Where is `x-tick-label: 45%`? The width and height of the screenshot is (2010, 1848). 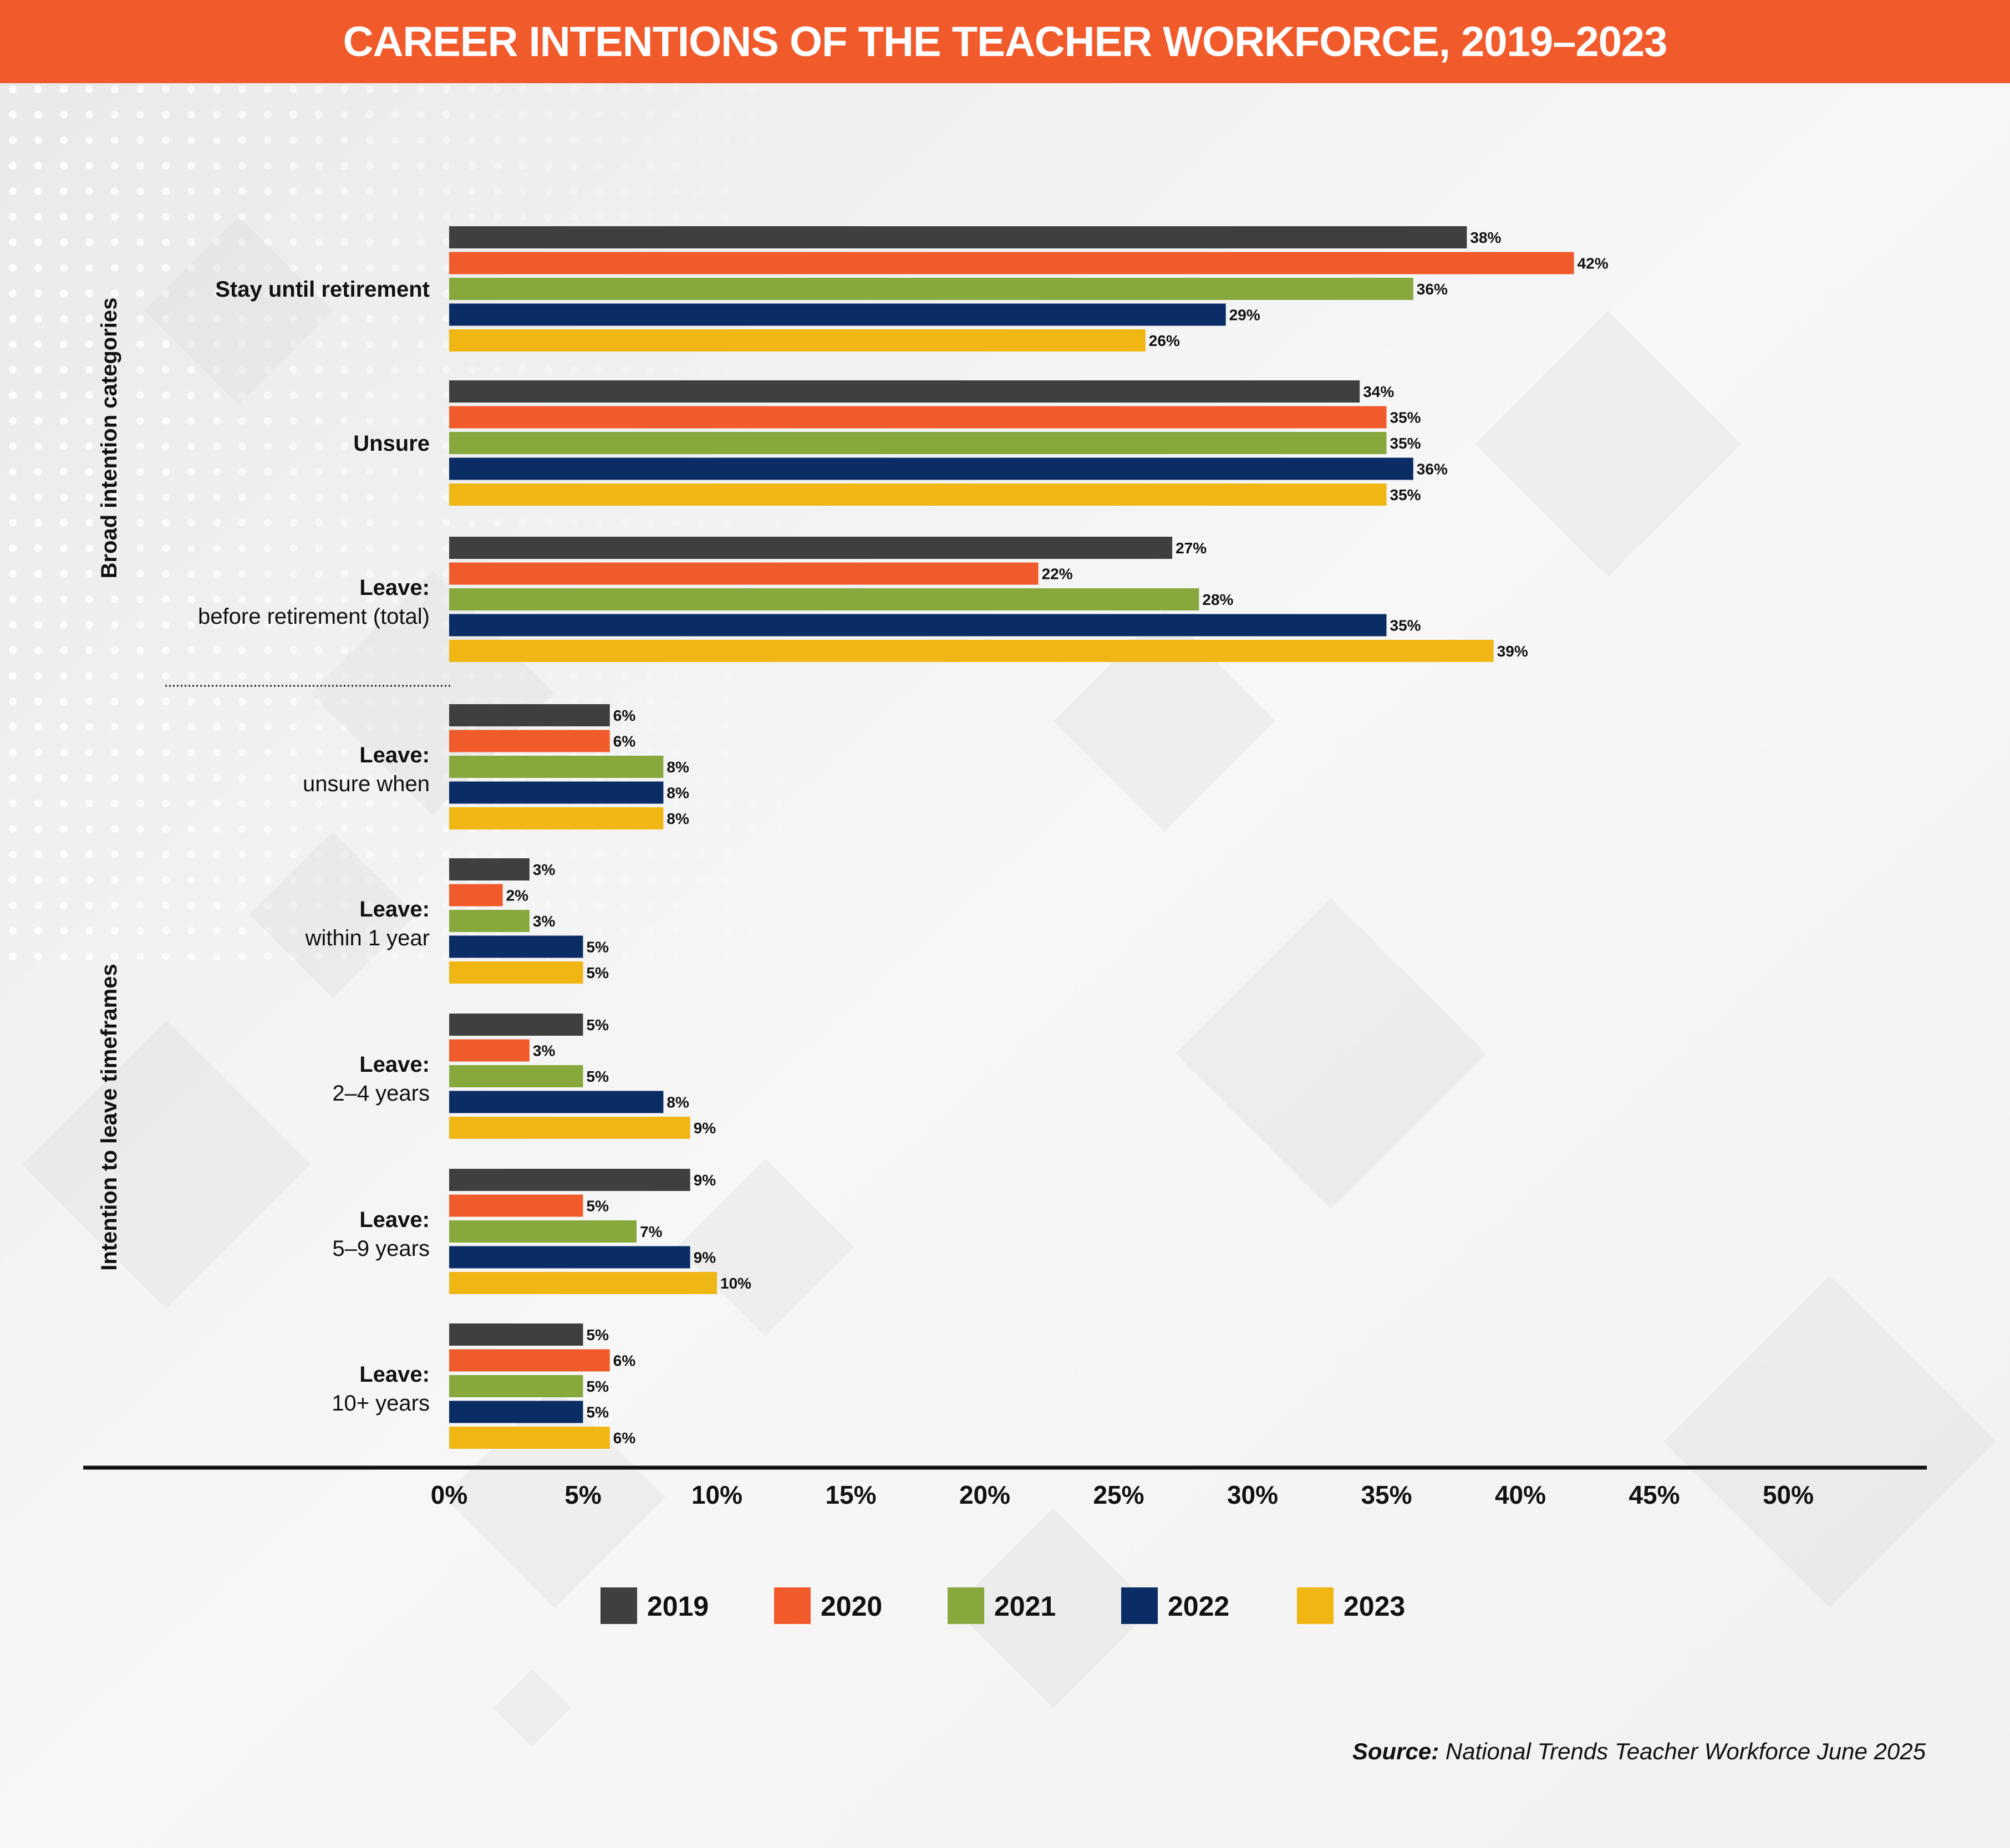 x-tick-label: 45% is located at coordinates (1654, 1495).